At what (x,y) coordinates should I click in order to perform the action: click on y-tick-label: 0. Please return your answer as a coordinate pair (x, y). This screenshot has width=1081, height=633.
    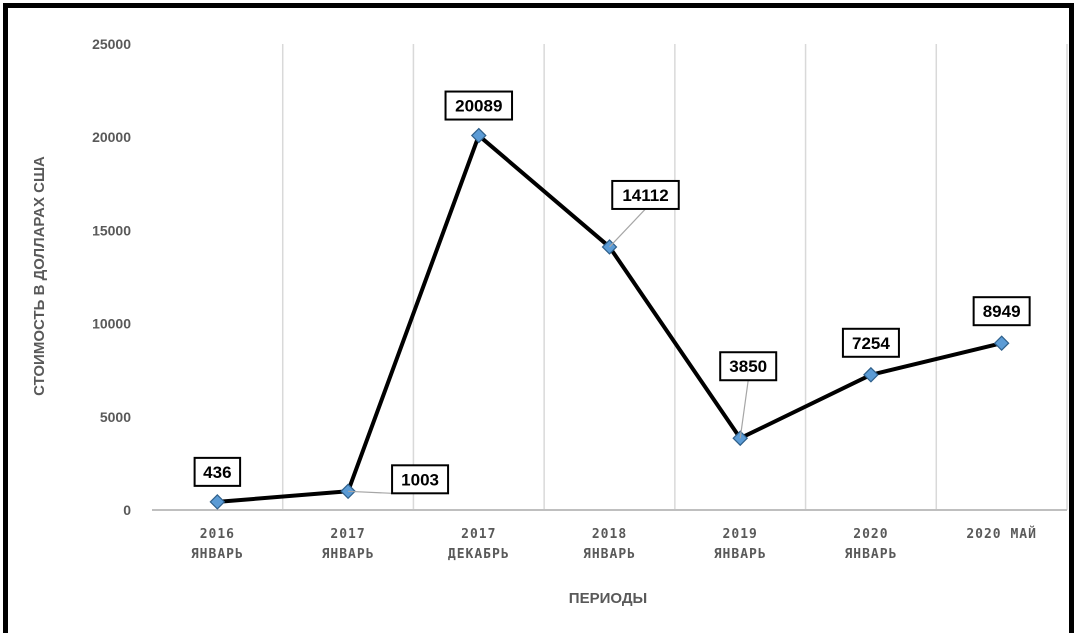
    Looking at the image, I should click on (127, 510).